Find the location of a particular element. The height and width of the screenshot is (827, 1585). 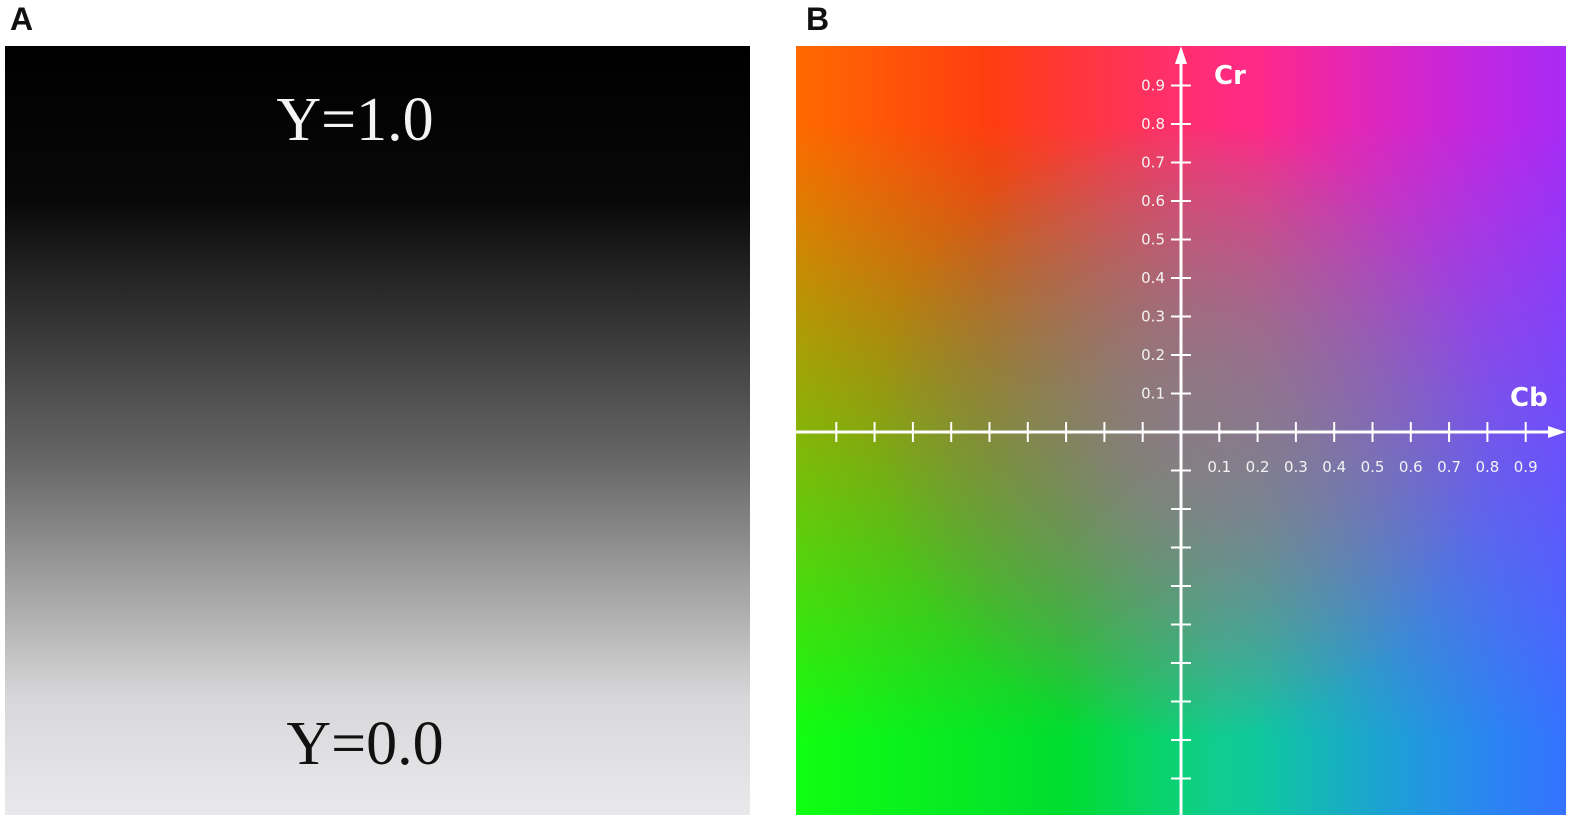

axis-label: Cb is located at coordinates (1529, 398).